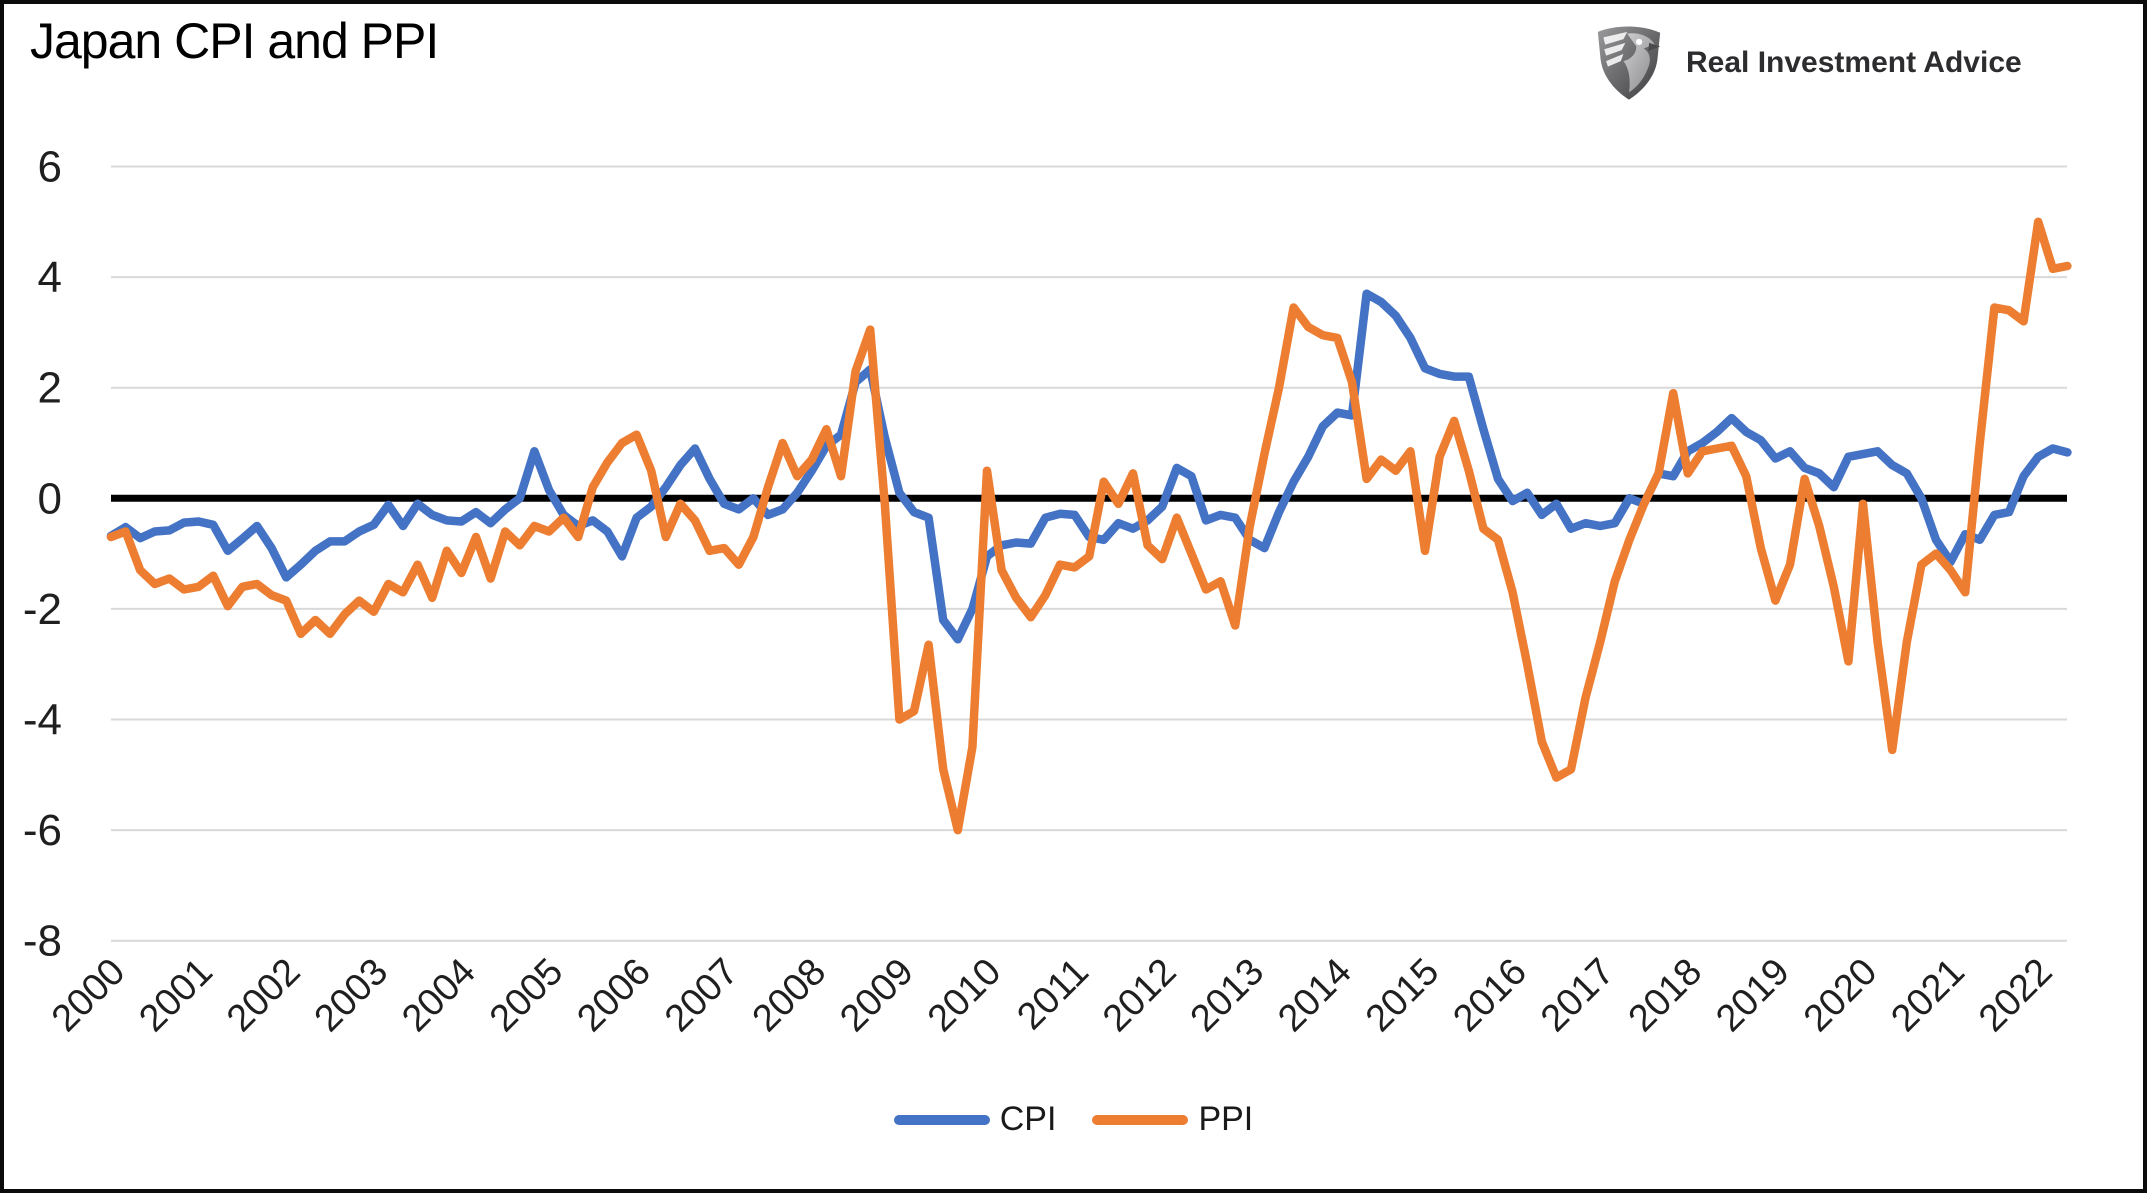  I want to click on x-tick-label-2001: 2001, so click(175, 995).